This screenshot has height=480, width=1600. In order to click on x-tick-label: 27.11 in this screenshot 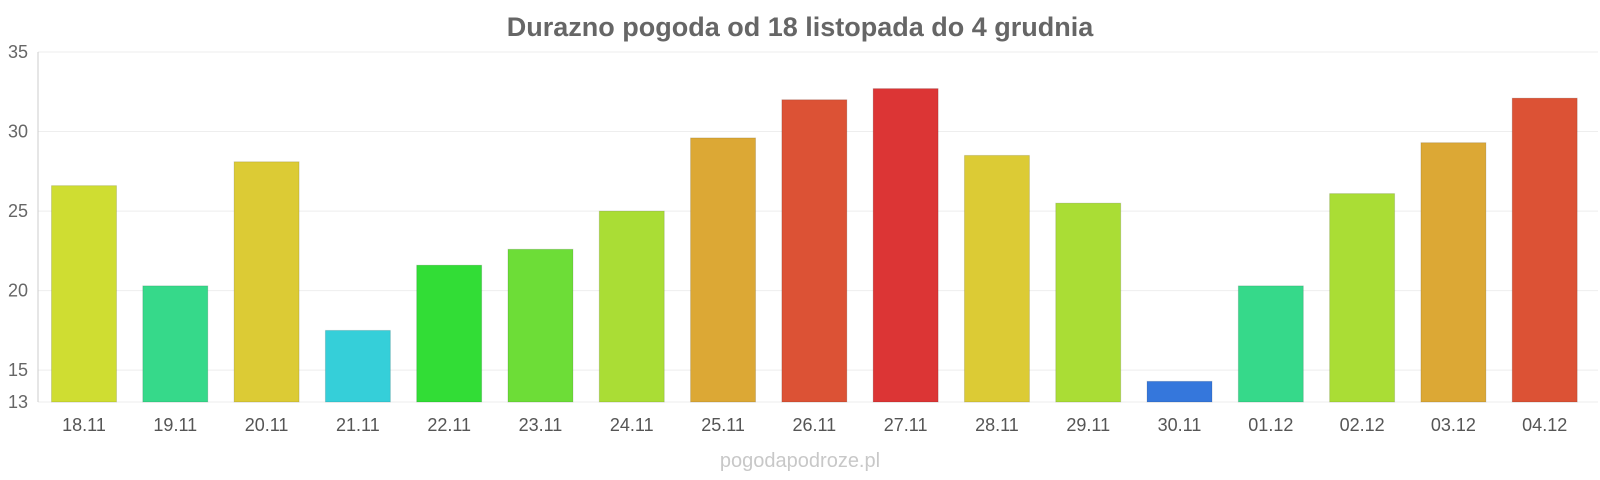, I will do `click(906, 425)`.